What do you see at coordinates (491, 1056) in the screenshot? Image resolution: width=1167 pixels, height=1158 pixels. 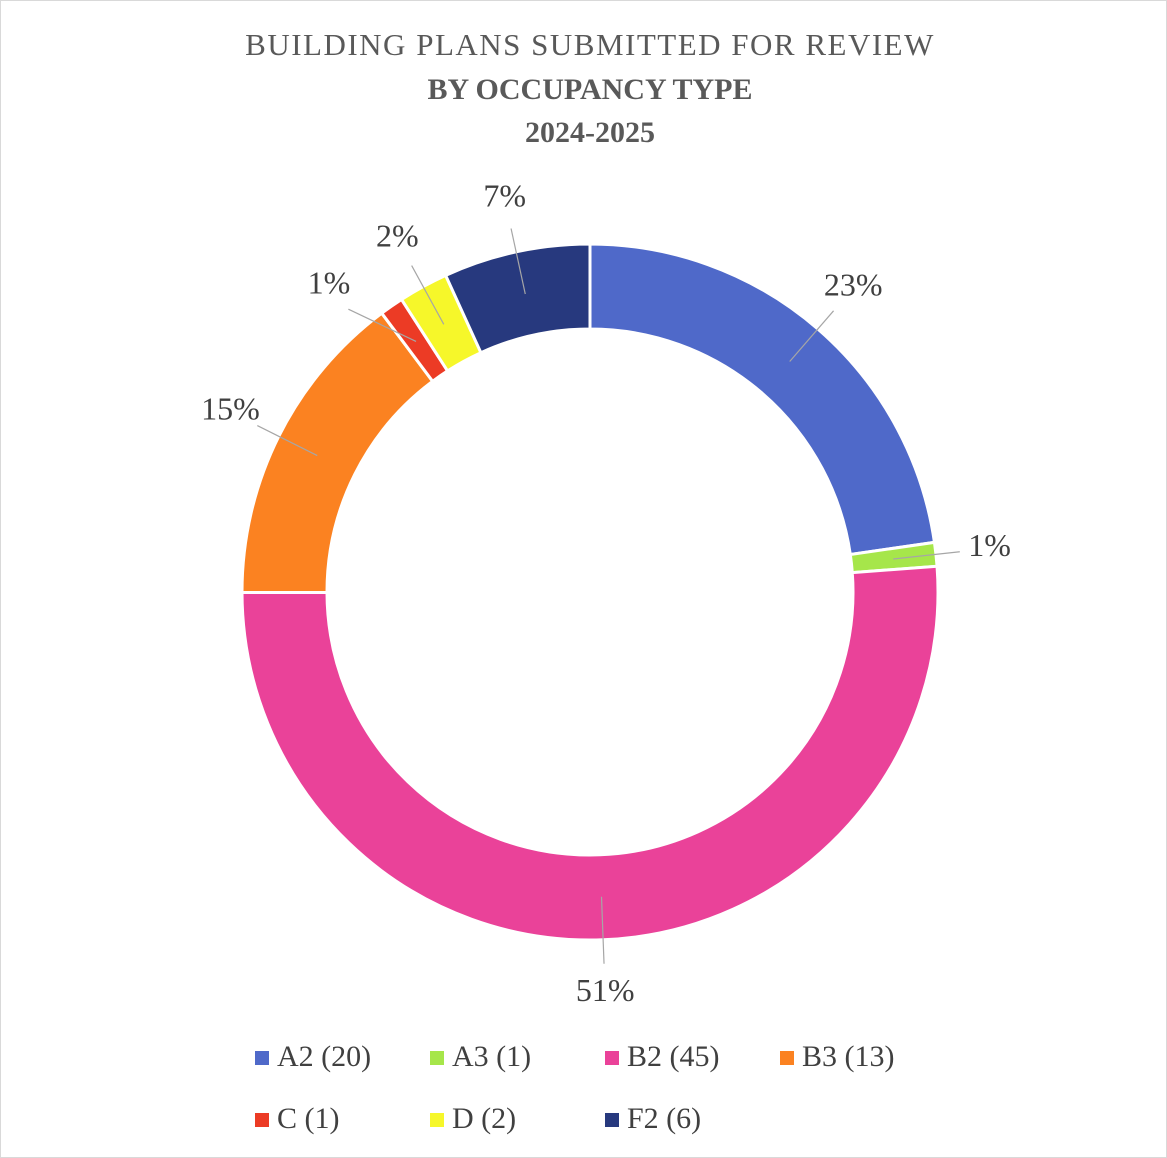 I see `legend-label: A3 (1)` at bounding box center [491, 1056].